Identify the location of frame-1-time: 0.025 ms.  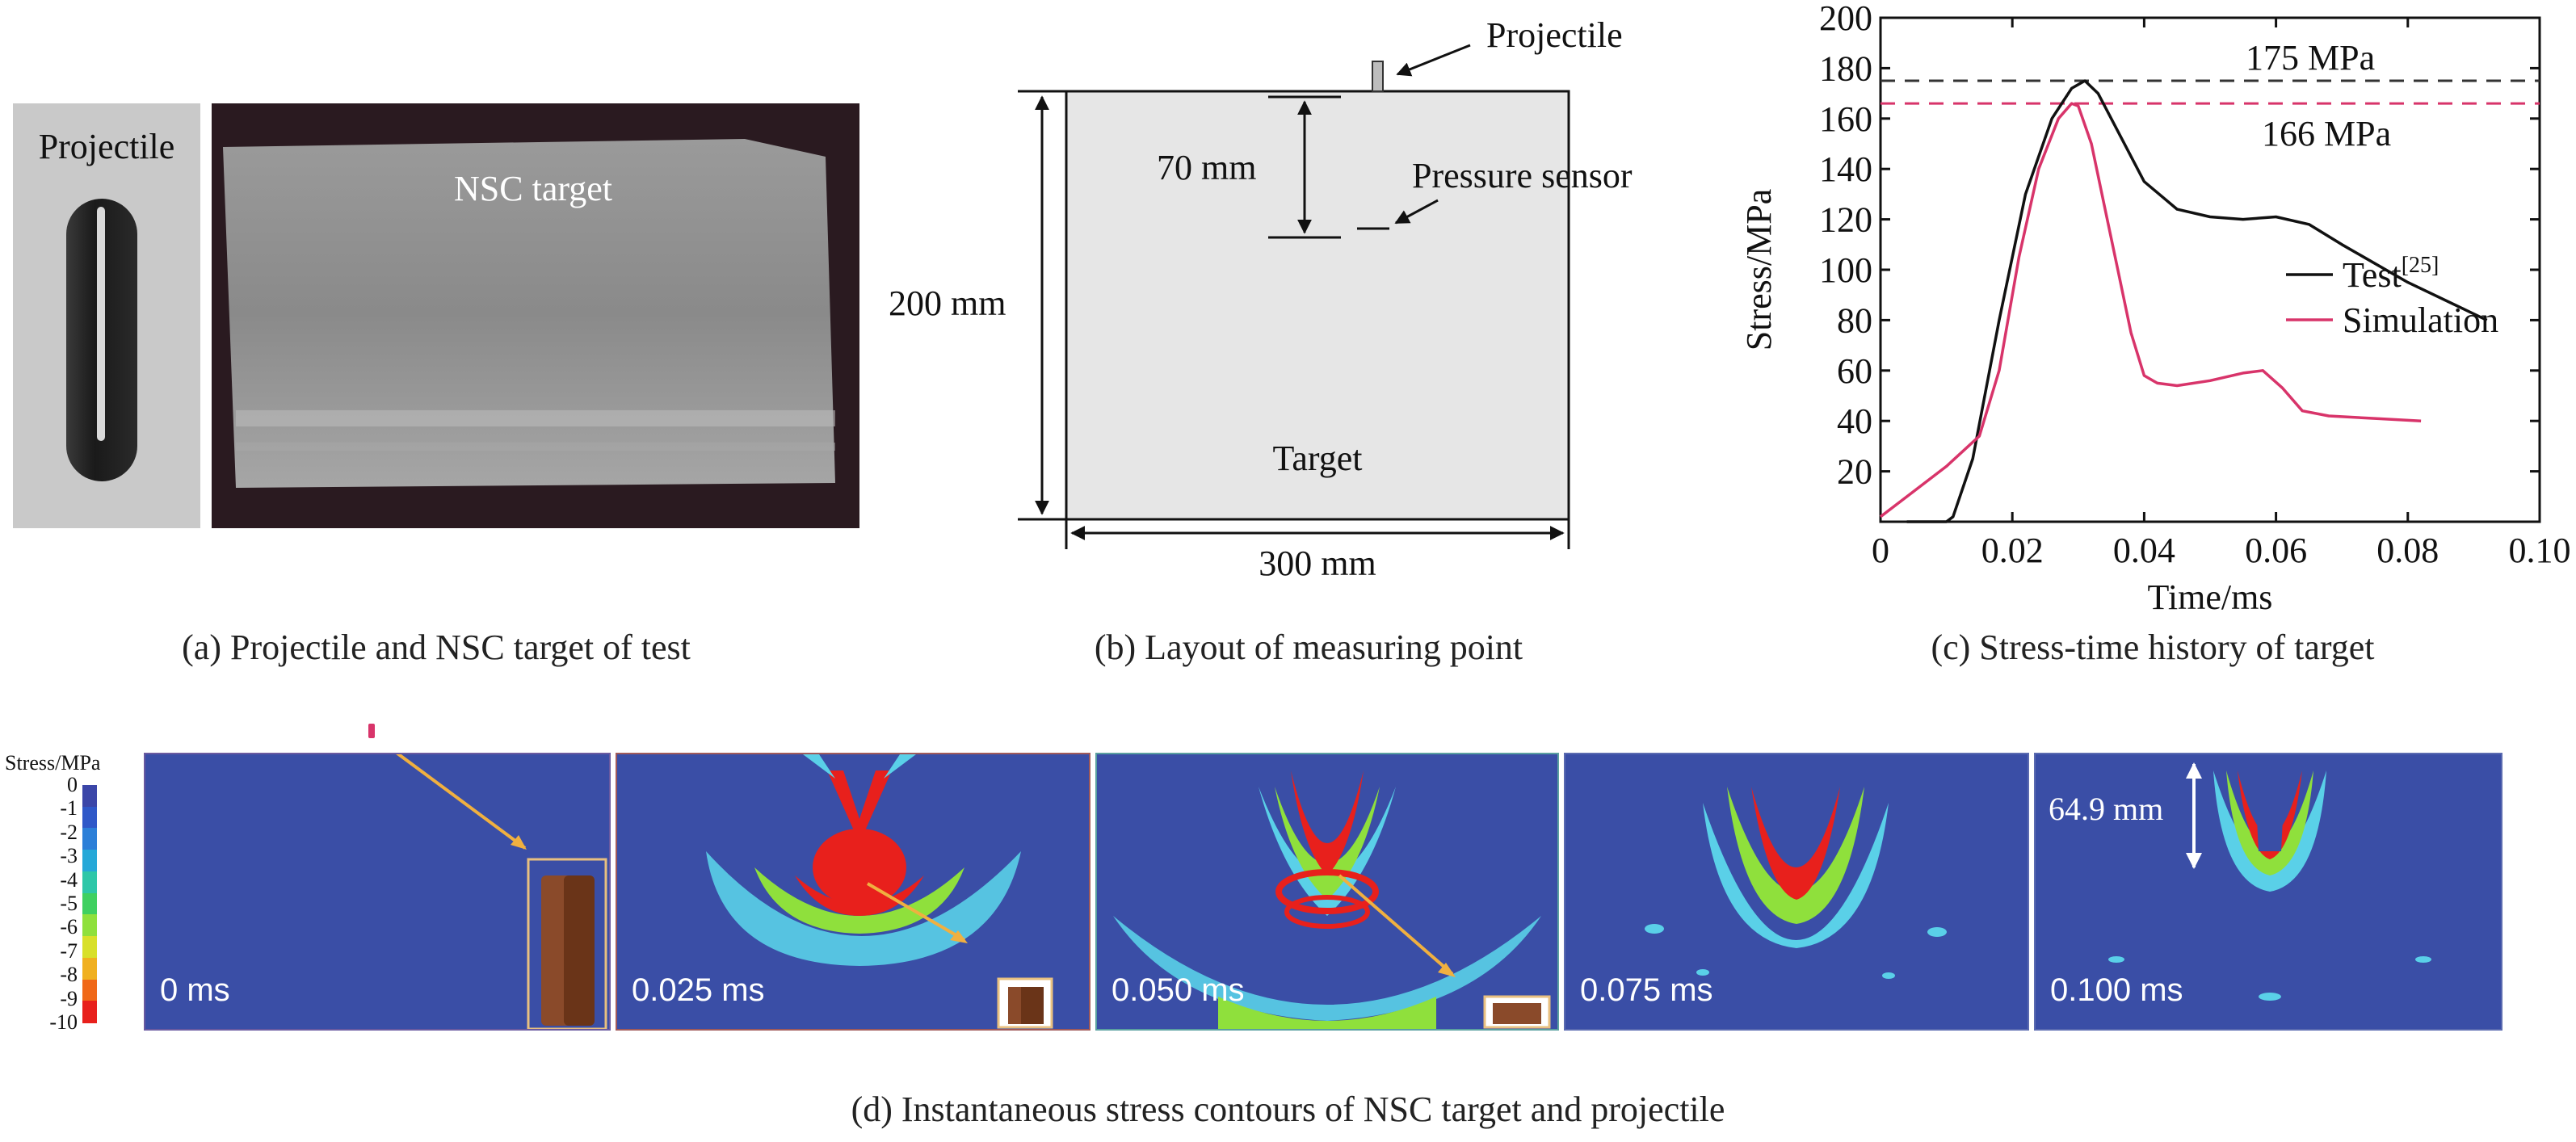
(698, 990).